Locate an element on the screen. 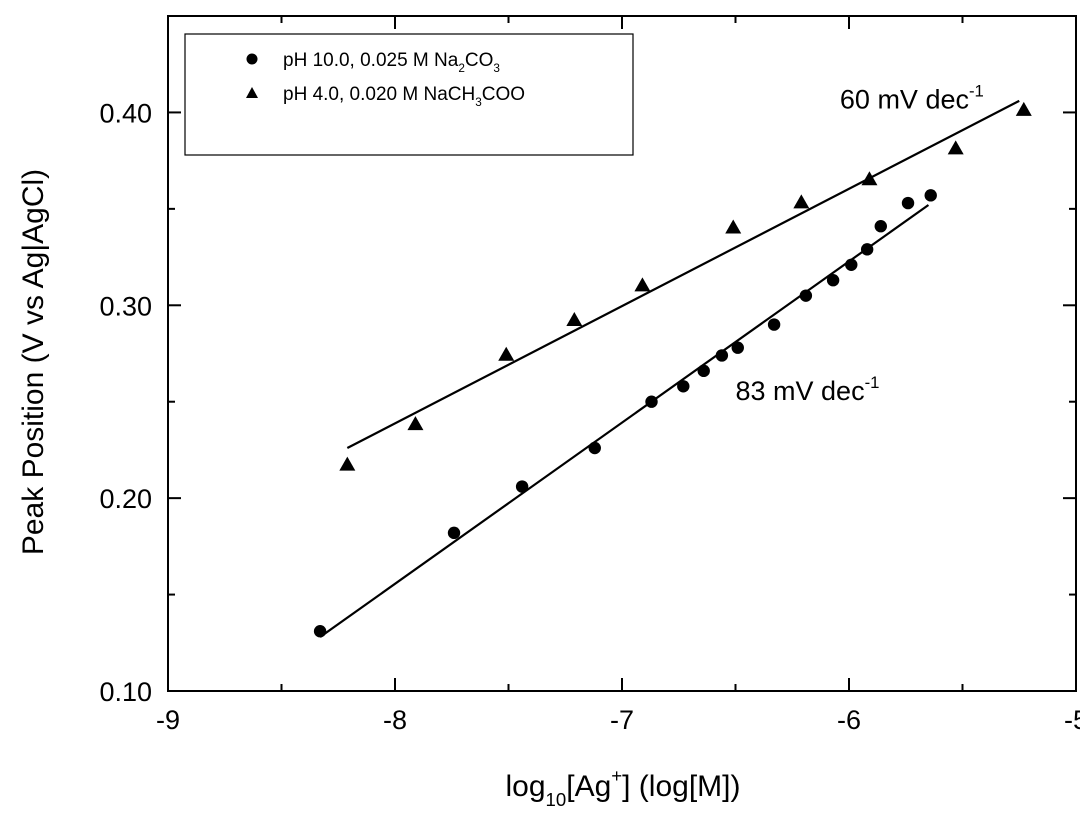 This screenshot has width=1080, height=815. y-tick-label: 0.10 is located at coordinates (125, 692).